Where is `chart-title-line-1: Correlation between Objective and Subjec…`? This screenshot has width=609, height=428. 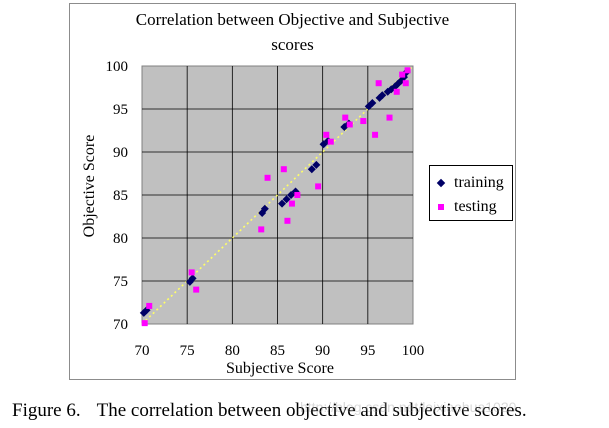 chart-title-line-1: Correlation between Objective and Subjec… is located at coordinates (292, 19).